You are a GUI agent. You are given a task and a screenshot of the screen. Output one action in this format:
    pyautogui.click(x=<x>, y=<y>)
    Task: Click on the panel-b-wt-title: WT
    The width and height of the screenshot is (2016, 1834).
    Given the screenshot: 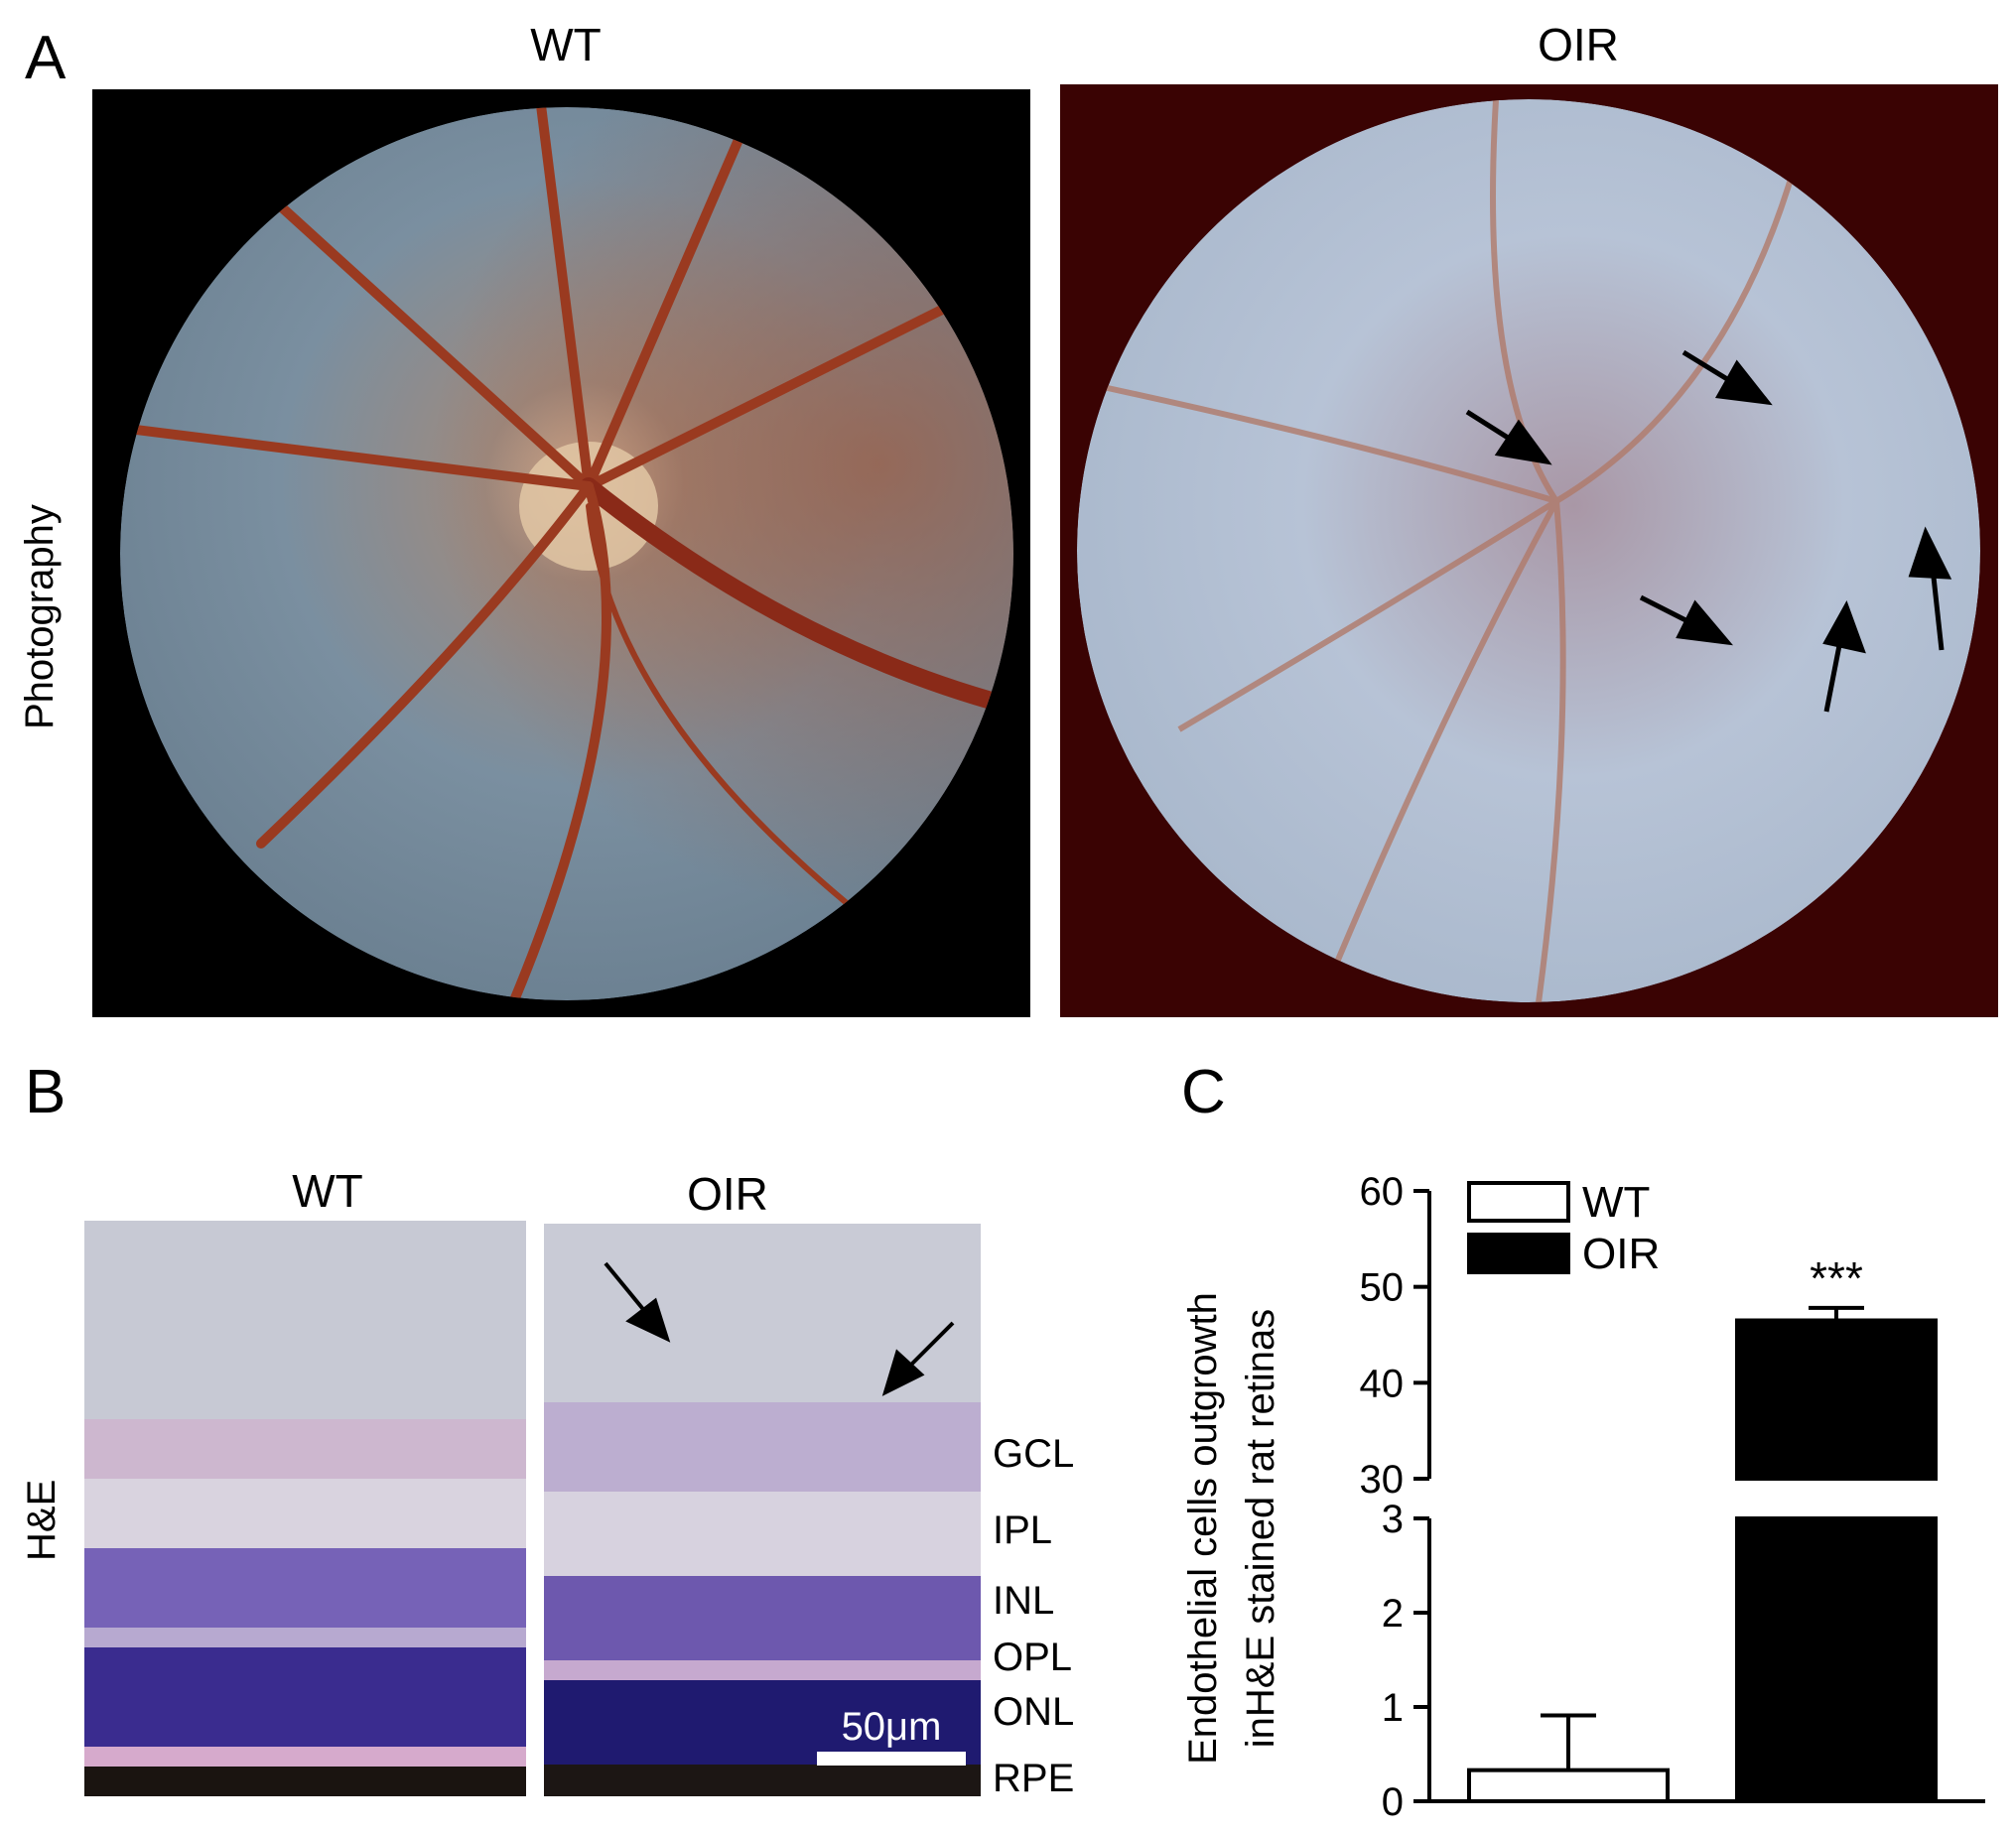 What is the action you would take?
    pyautogui.click(x=327, y=1191)
    